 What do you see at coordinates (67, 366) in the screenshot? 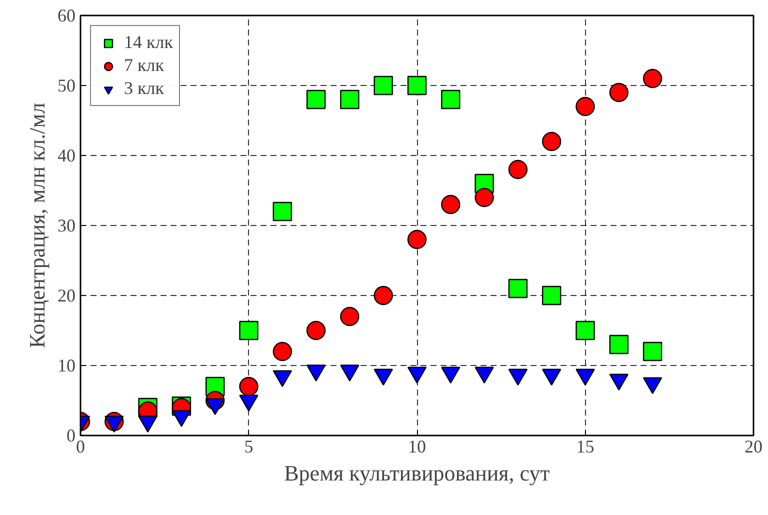
I see `y-tick-label: 10` at bounding box center [67, 366].